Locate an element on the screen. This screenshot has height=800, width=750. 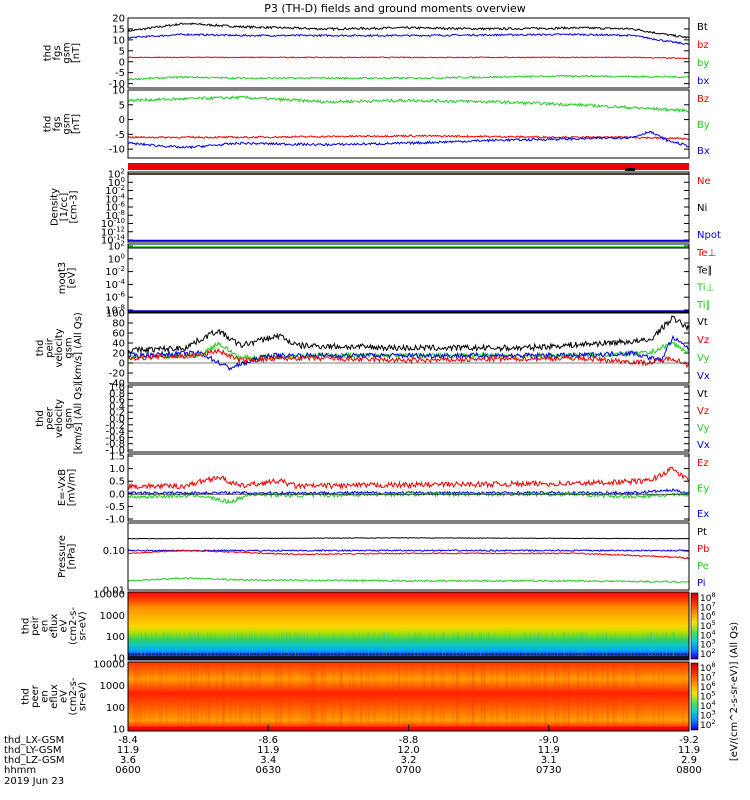
legend-label: Vz is located at coordinates (703, 340).